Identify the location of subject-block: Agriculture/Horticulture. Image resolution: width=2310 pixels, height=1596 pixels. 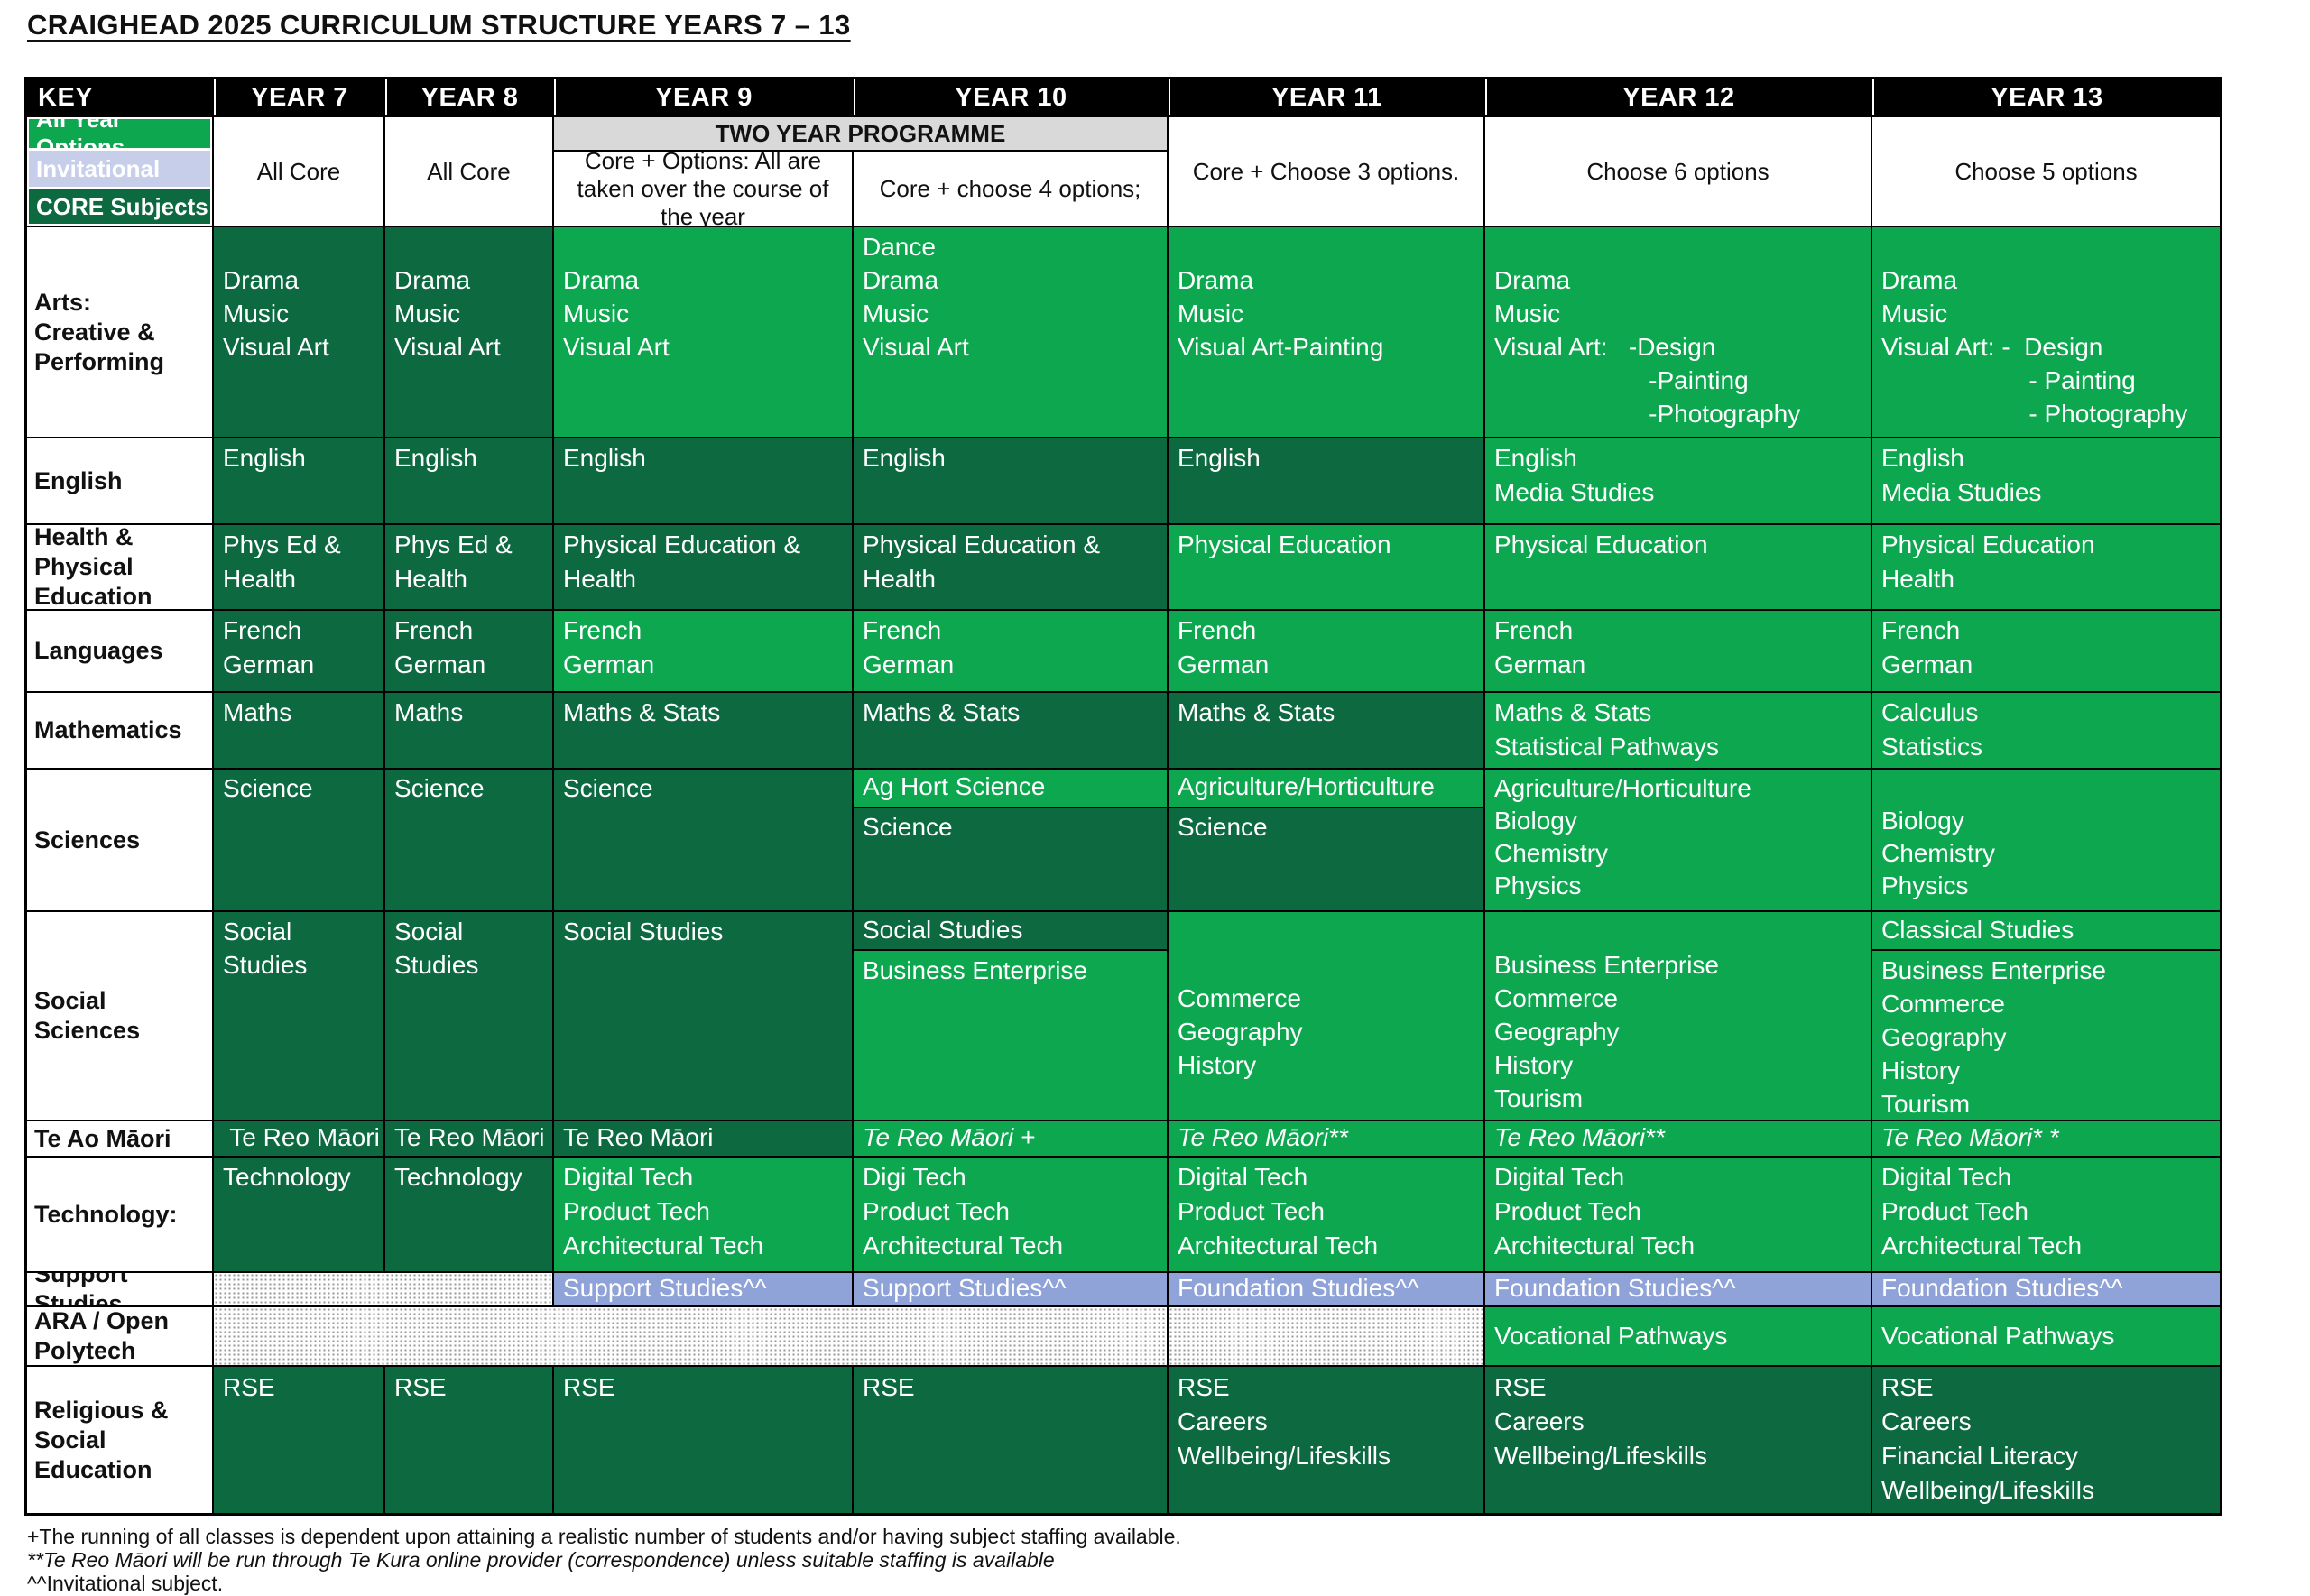
(1326, 789).